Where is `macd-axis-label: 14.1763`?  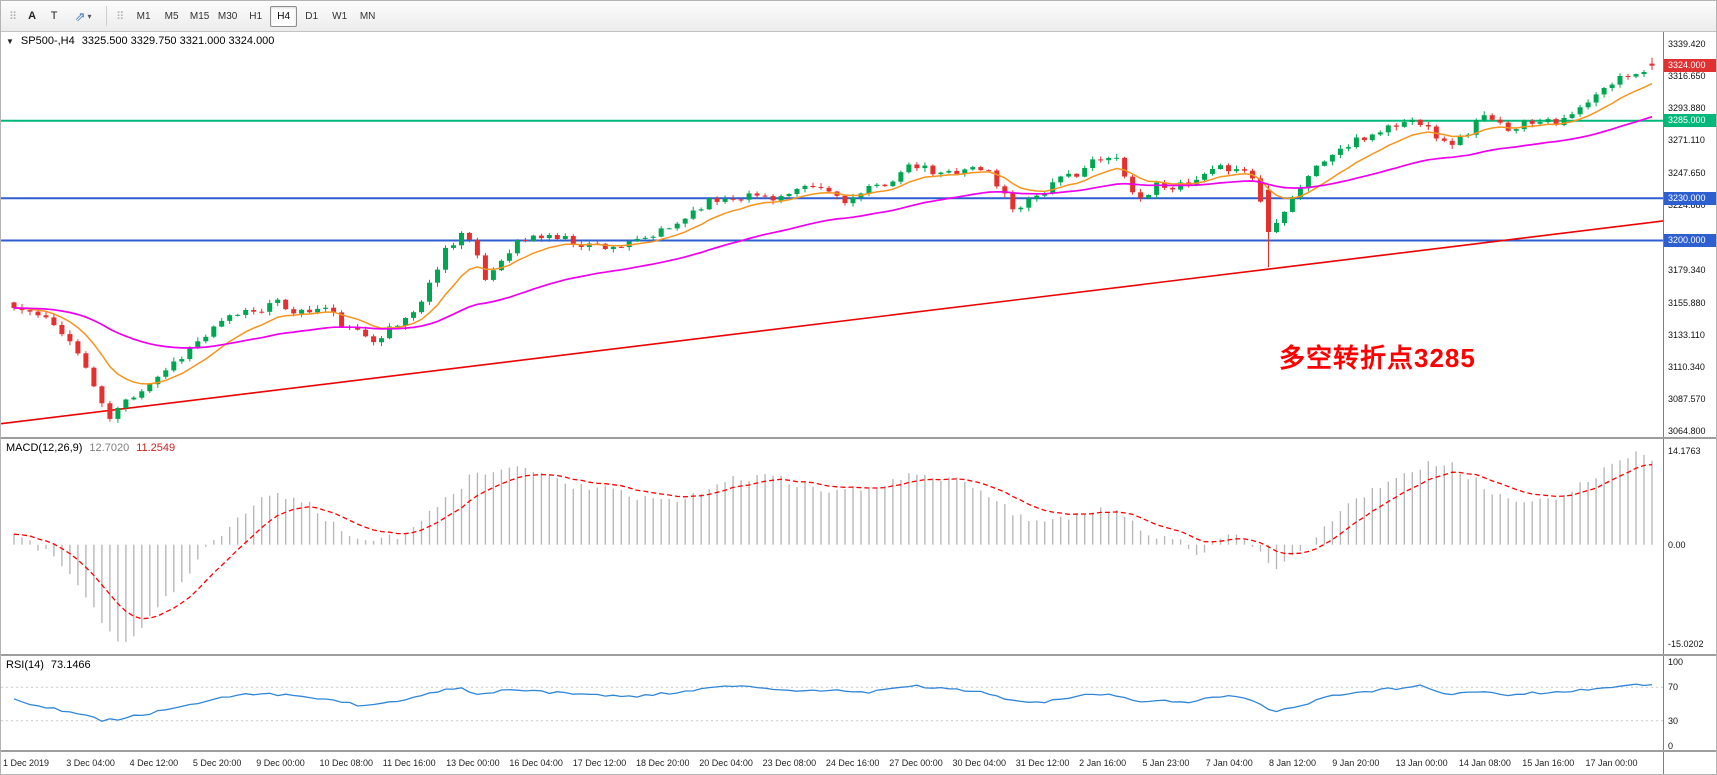 macd-axis-label: 14.1763 is located at coordinates (1684, 451).